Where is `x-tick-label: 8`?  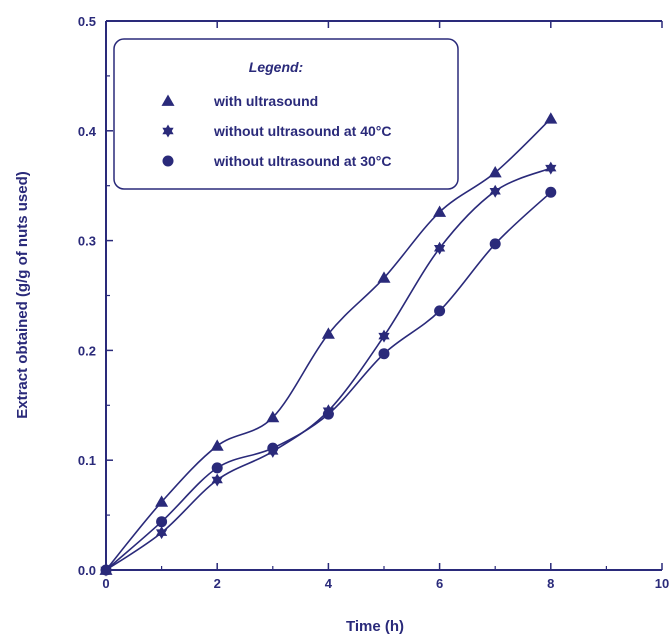 x-tick-label: 8 is located at coordinates (550, 583).